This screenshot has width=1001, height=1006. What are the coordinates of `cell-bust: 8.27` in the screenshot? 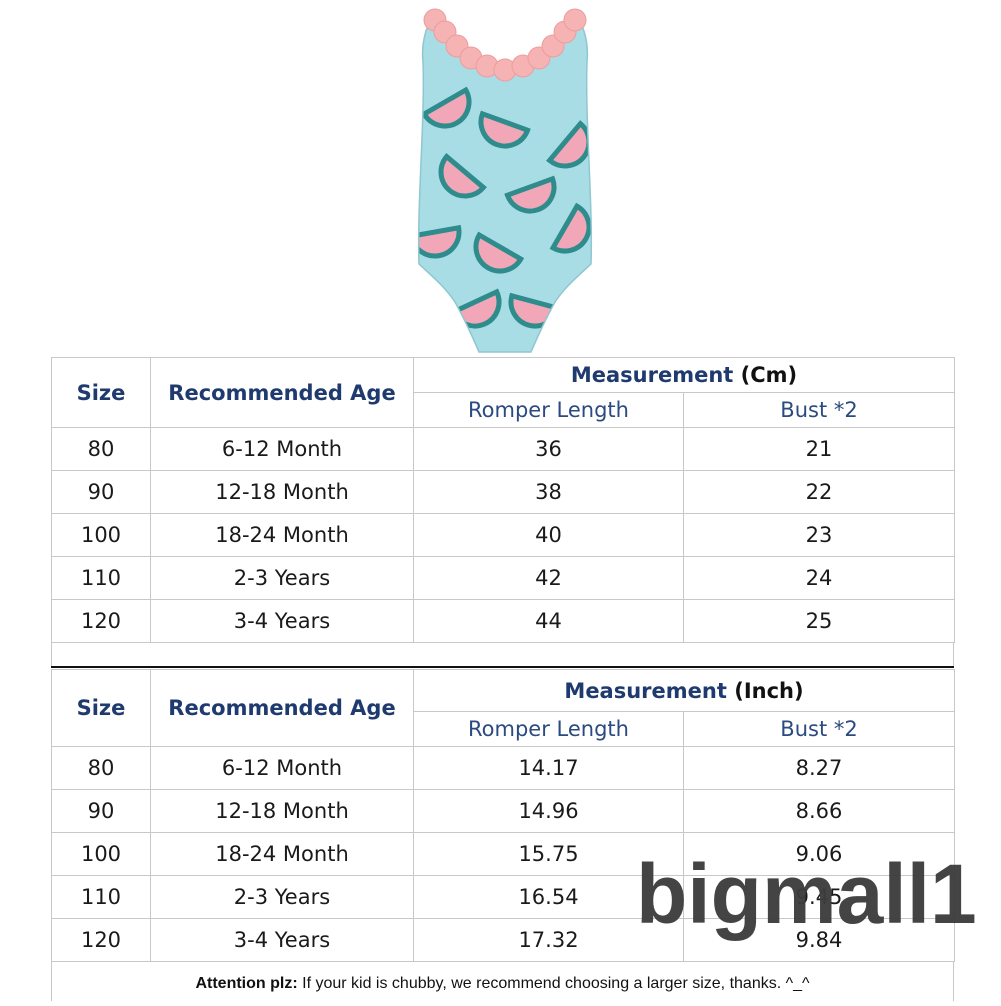 It's located at (819, 768).